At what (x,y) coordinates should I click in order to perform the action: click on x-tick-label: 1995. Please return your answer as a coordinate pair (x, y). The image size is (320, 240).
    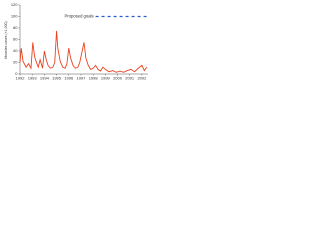
    Looking at the image, I should click on (57, 78).